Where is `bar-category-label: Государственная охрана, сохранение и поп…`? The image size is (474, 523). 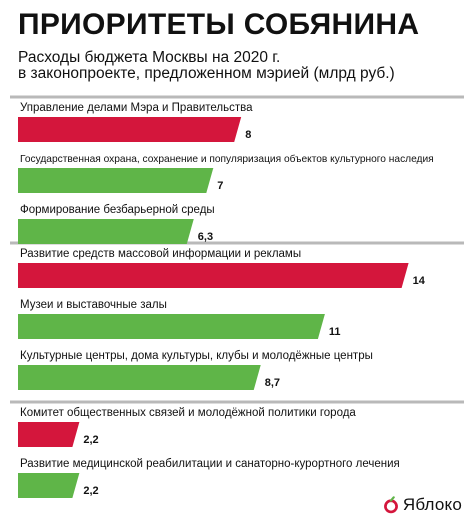 bar-category-label: Государственная охрана, сохранение и поп… is located at coordinates (227, 159).